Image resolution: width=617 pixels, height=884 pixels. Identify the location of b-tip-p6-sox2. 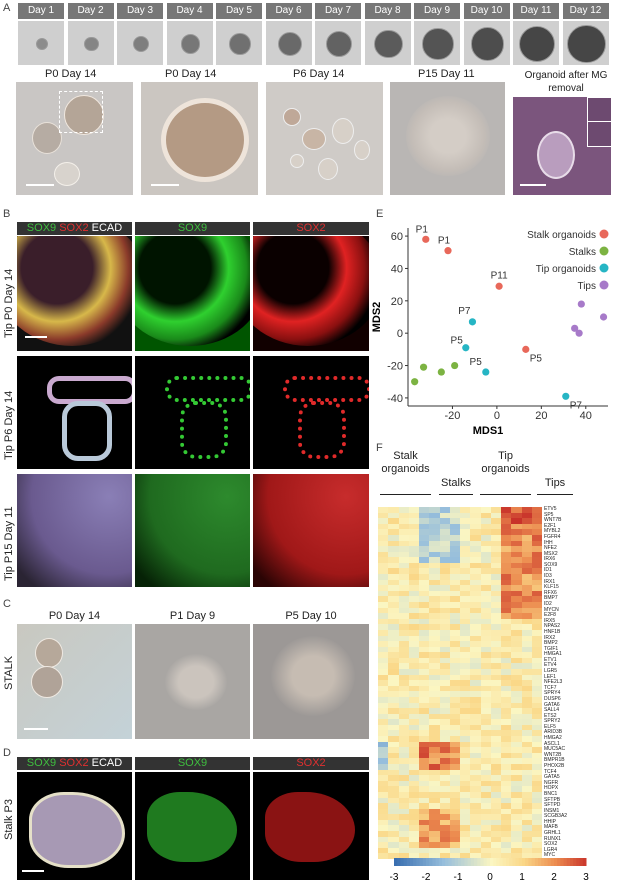
(311, 412).